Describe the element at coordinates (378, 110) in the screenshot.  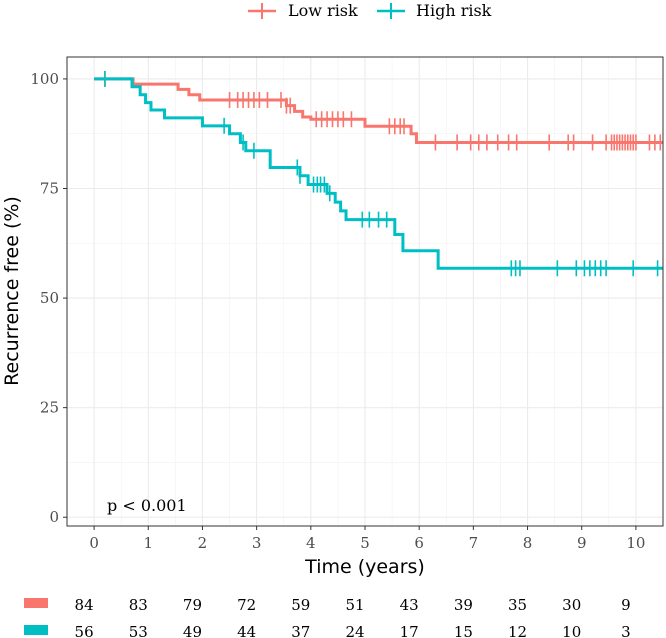
I see `survival-curve-low-risk` at that location.